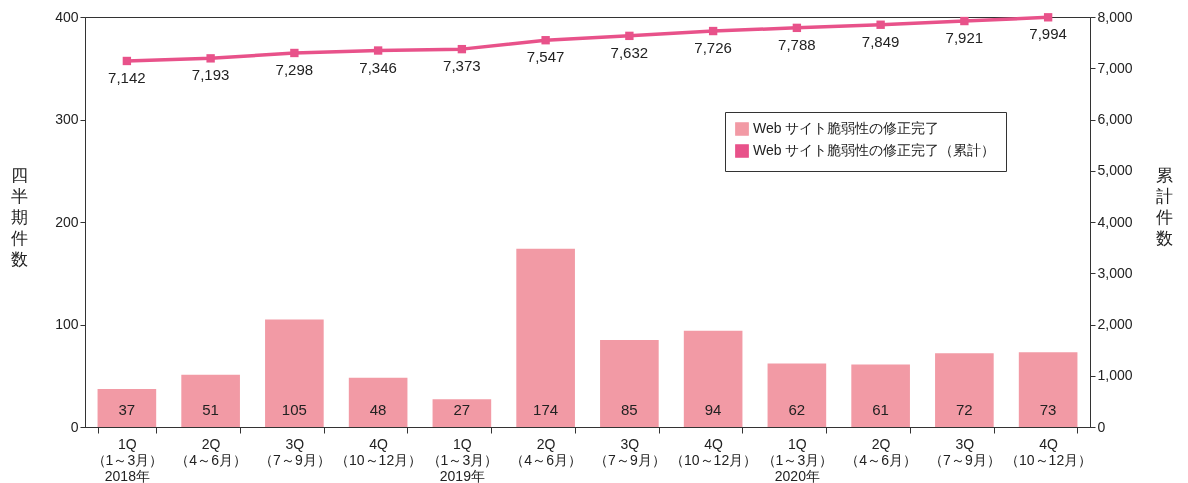  Describe the element at coordinates (713, 48) in the screenshot. I see `data-label: 7,726` at that location.